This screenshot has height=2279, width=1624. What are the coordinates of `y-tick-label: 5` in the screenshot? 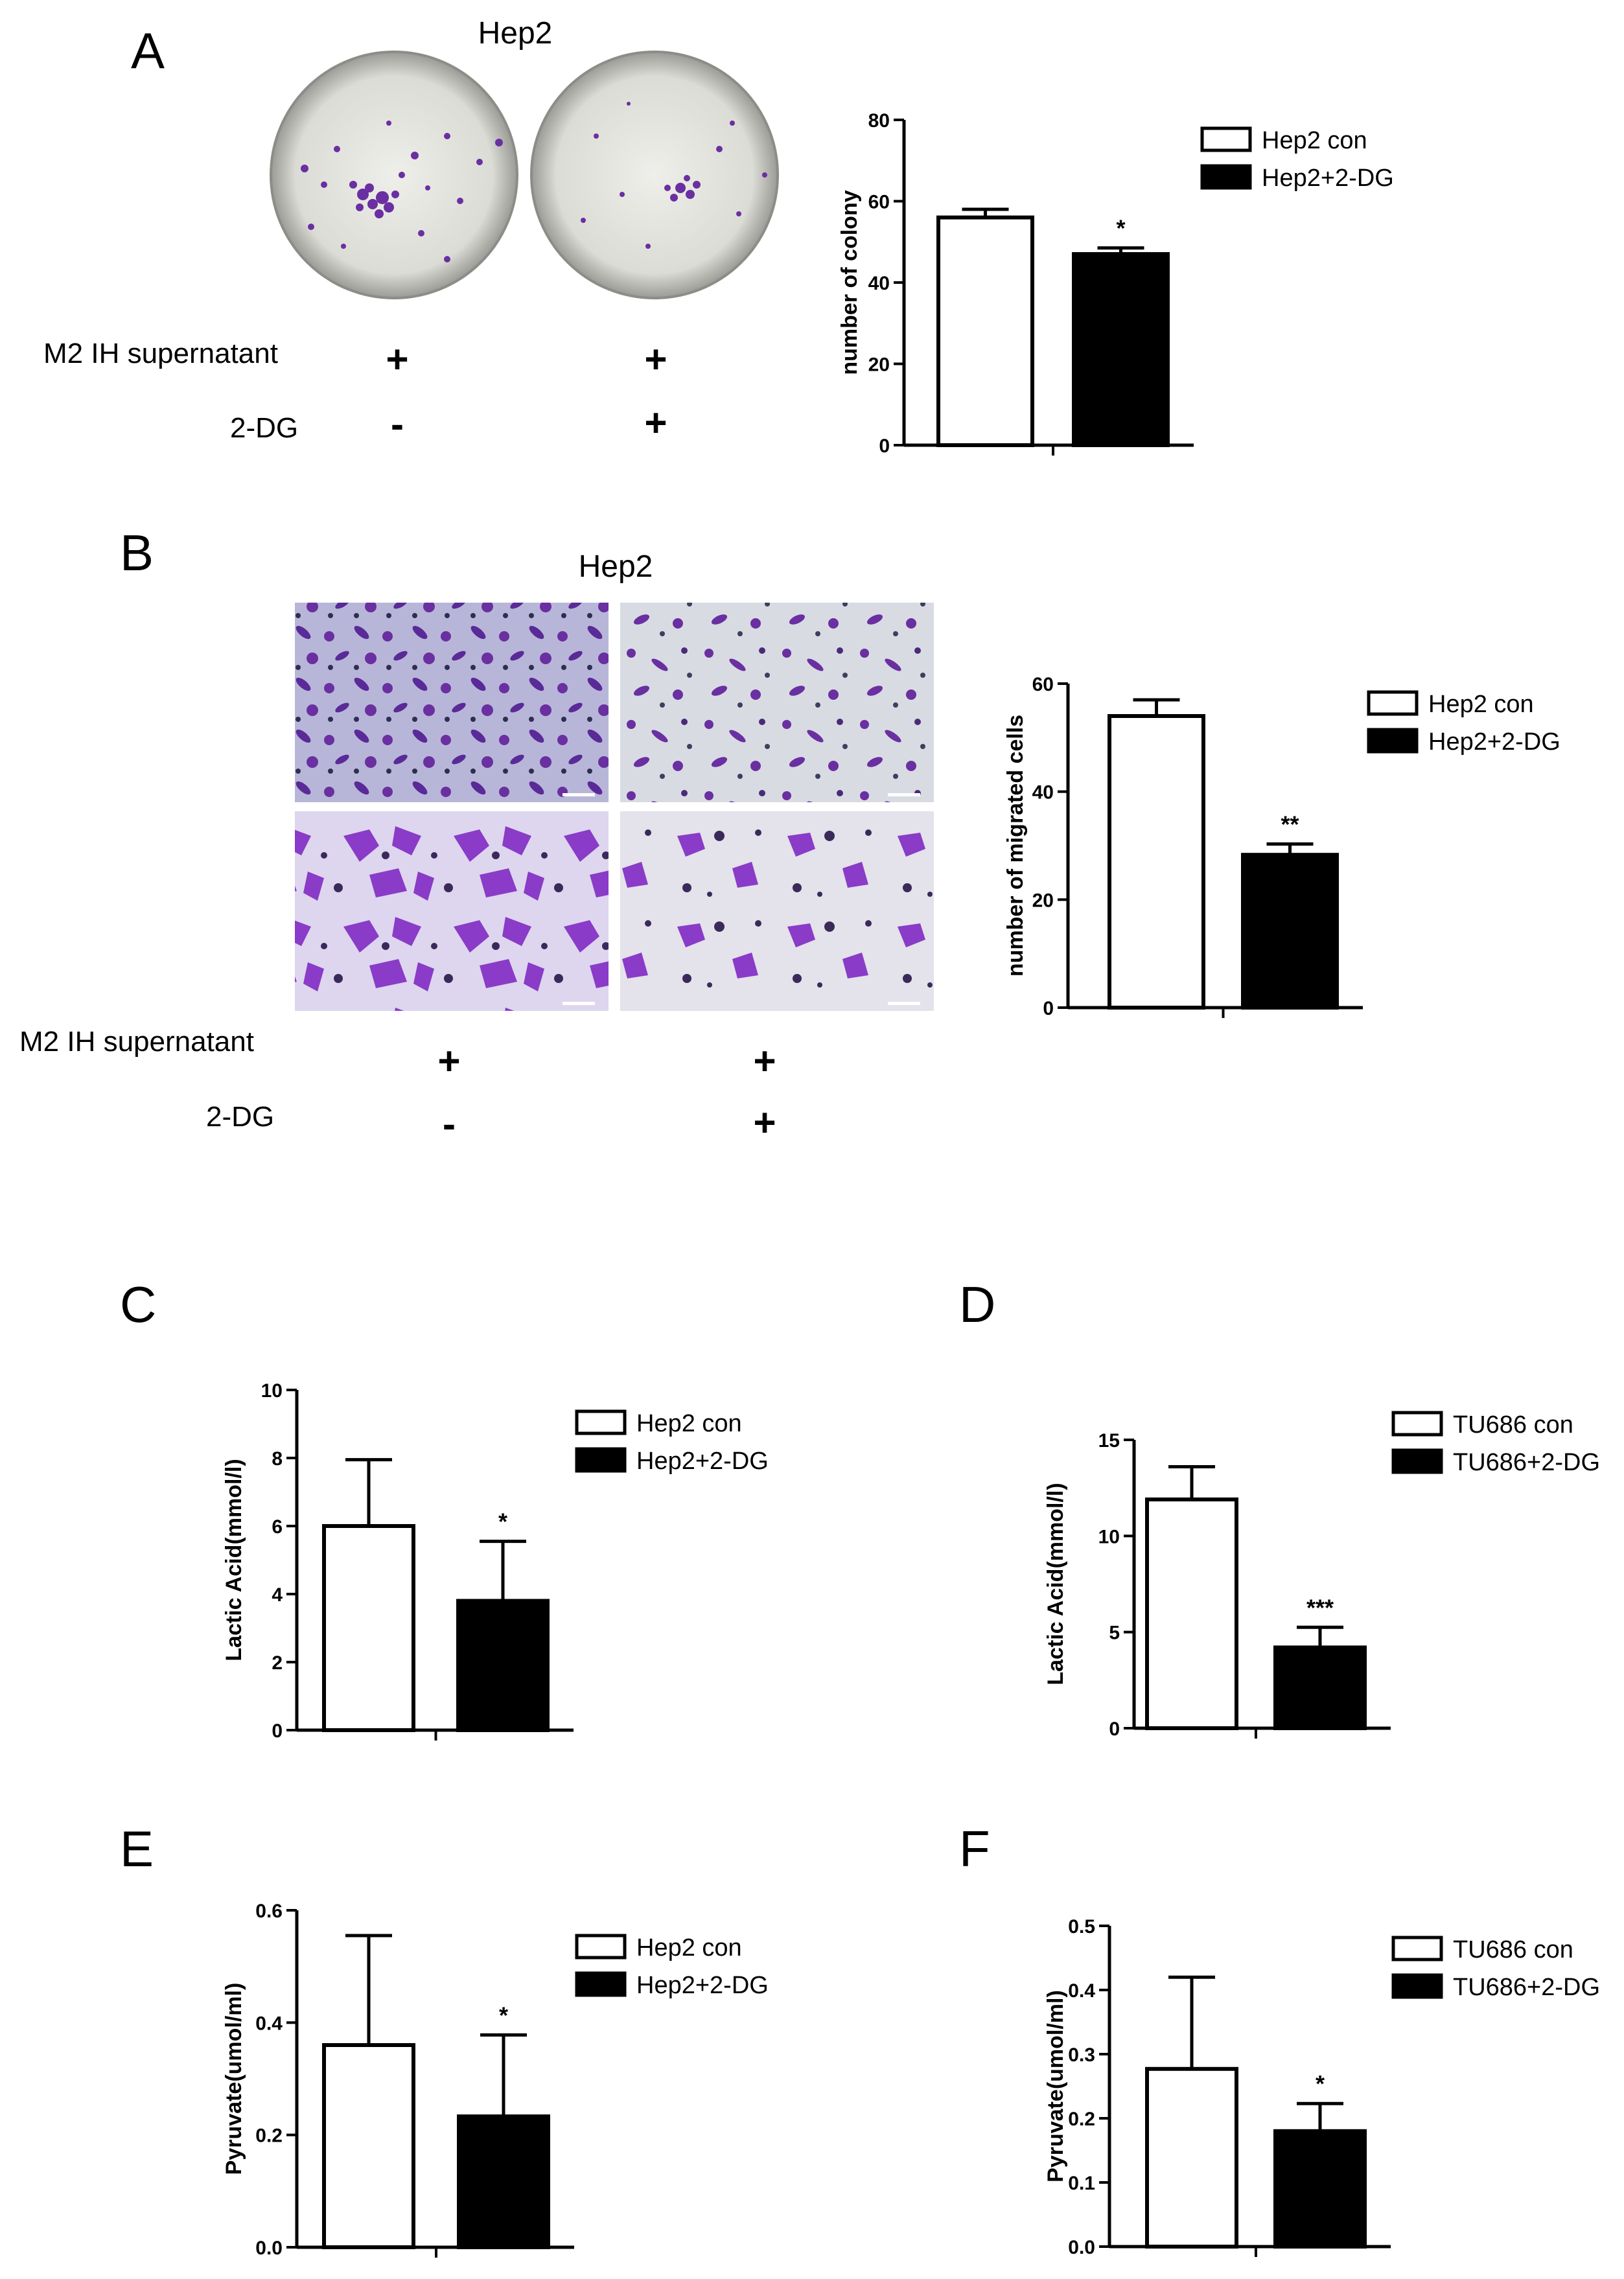 It's located at (1114, 1633).